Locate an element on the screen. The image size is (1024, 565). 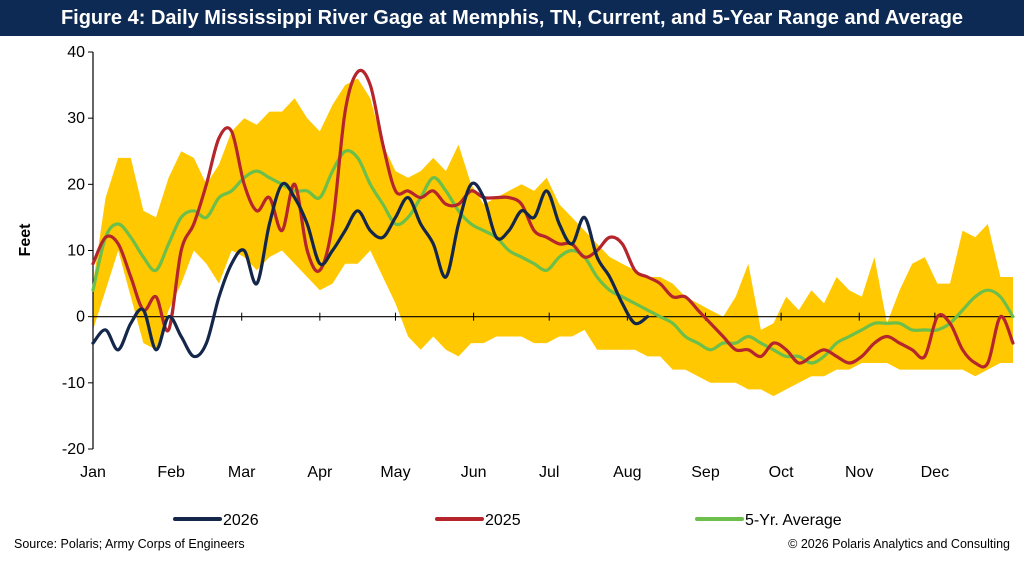
y-tick-label: 20 is located at coordinates (76, 184).